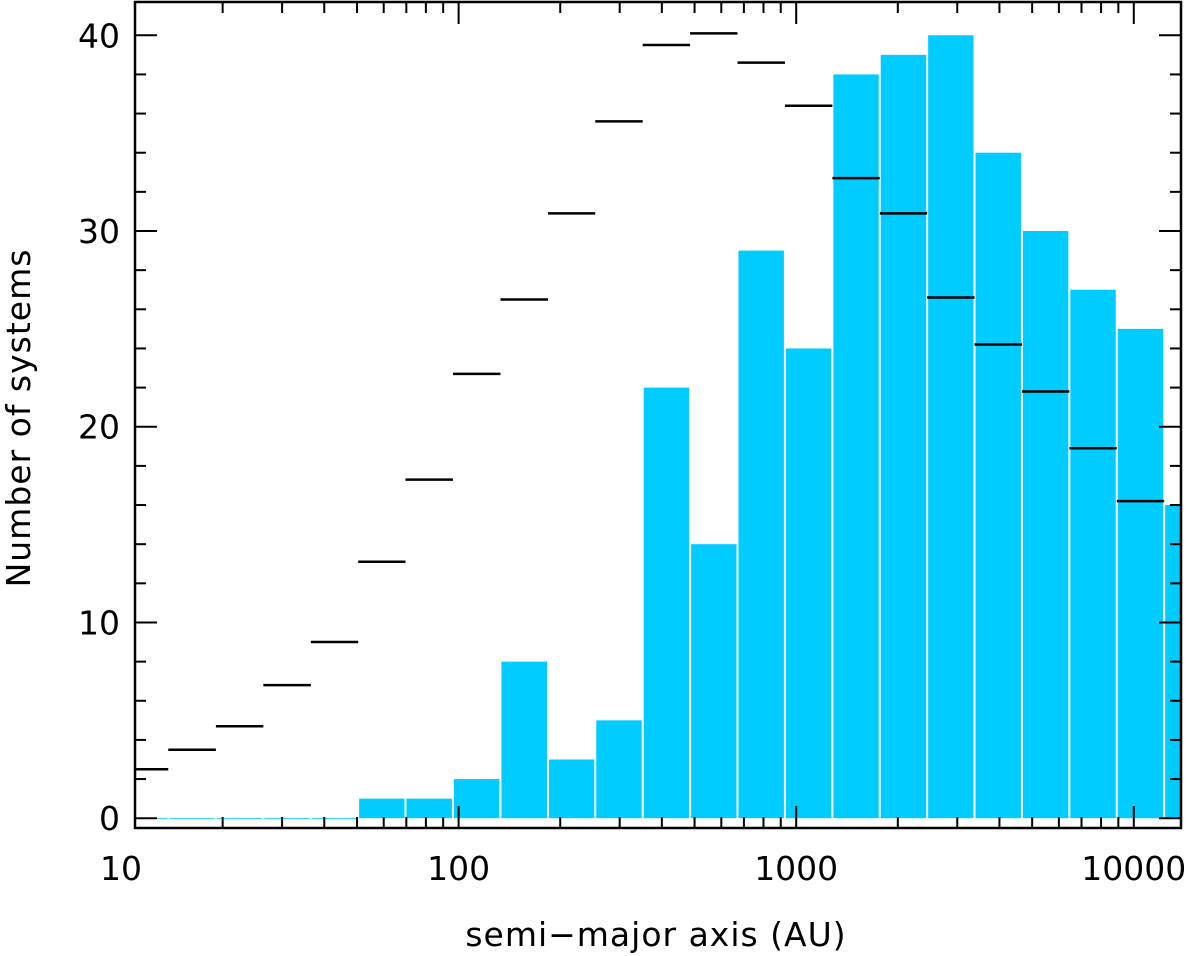 The height and width of the screenshot is (956, 1200). Describe the element at coordinates (99, 622) in the screenshot. I see `y-tick-label: 10` at that location.